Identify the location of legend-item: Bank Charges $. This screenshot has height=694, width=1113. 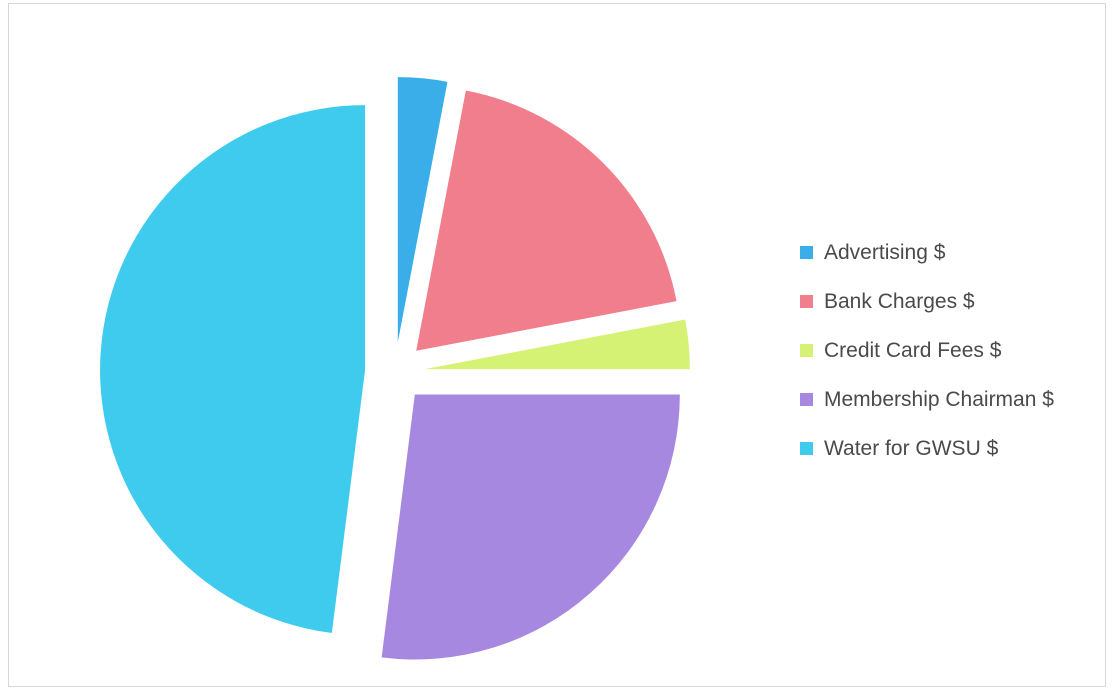
(927, 301).